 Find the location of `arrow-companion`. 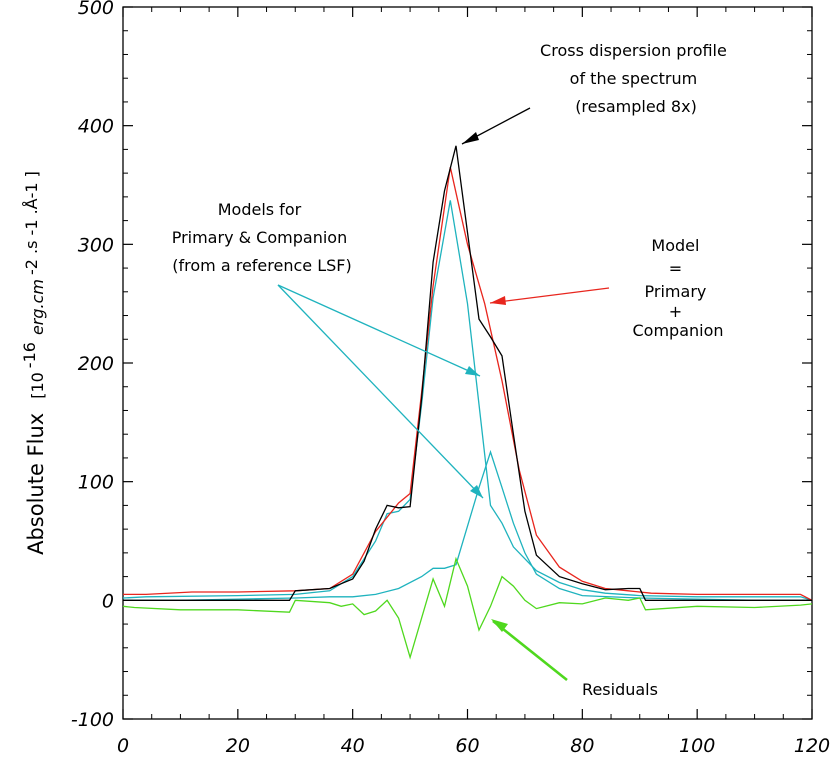

arrow-companion is located at coordinates (380, 391).